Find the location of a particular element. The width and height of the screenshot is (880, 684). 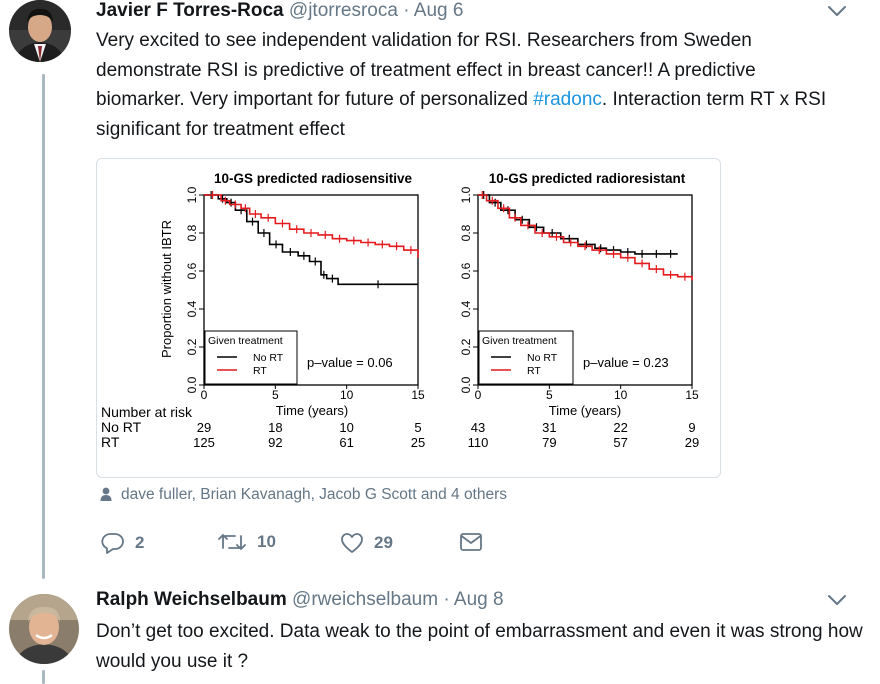

risk-value: 5 is located at coordinates (417, 427).